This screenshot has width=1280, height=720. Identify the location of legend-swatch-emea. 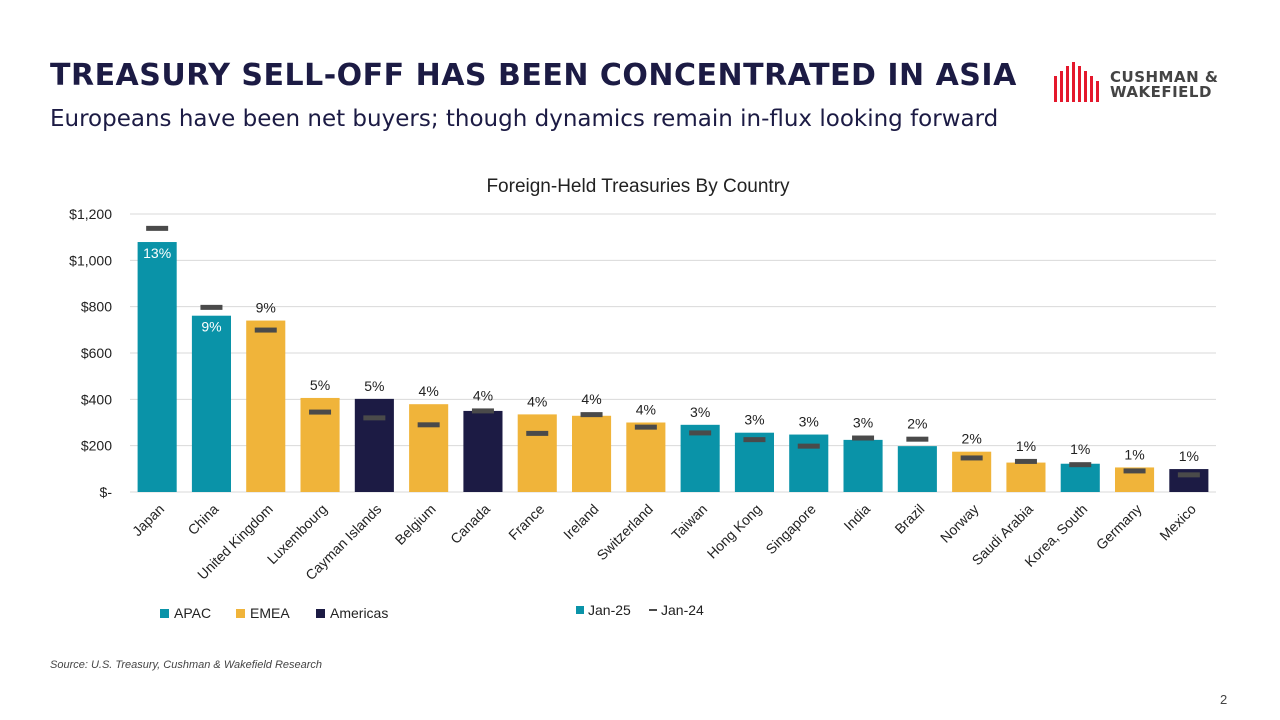
(240, 613).